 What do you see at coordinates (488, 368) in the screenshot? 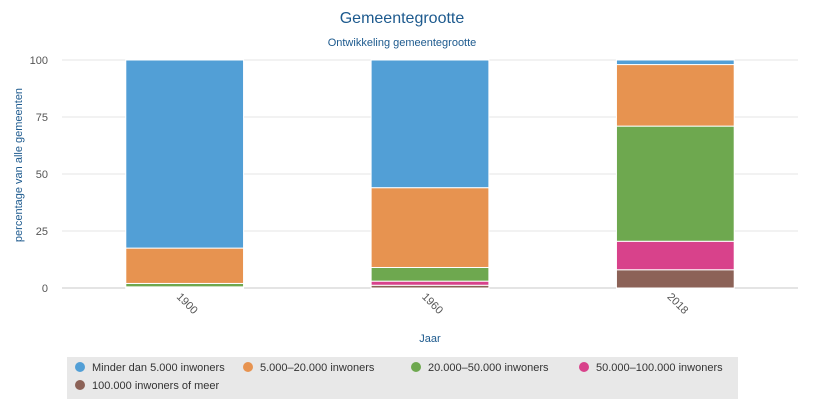
I see `legend-label: 20.000–50.000 inwoners` at bounding box center [488, 368].